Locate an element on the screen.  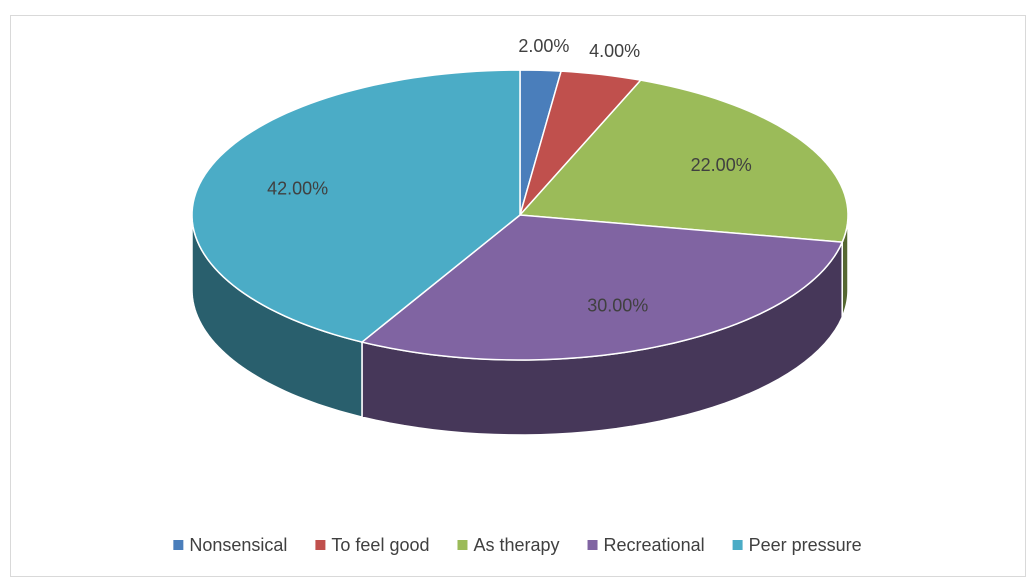
legend-item: As therapy is located at coordinates (508, 545).